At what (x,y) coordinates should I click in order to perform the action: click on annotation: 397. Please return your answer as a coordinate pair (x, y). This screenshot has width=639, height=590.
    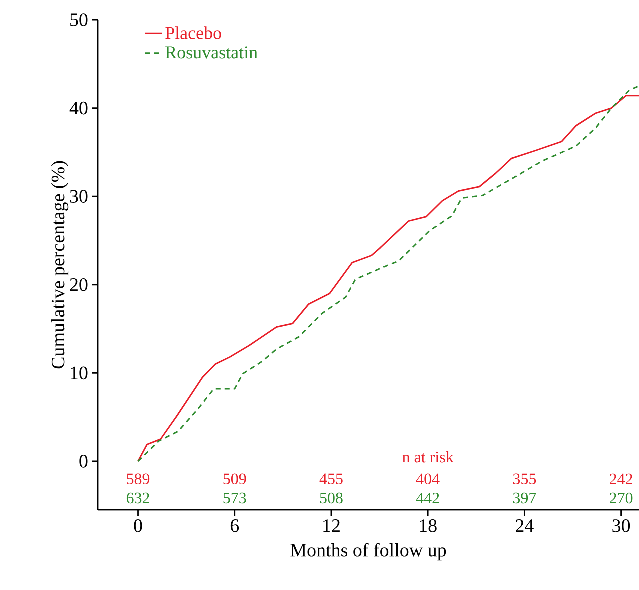
    Looking at the image, I should click on (524, 498).